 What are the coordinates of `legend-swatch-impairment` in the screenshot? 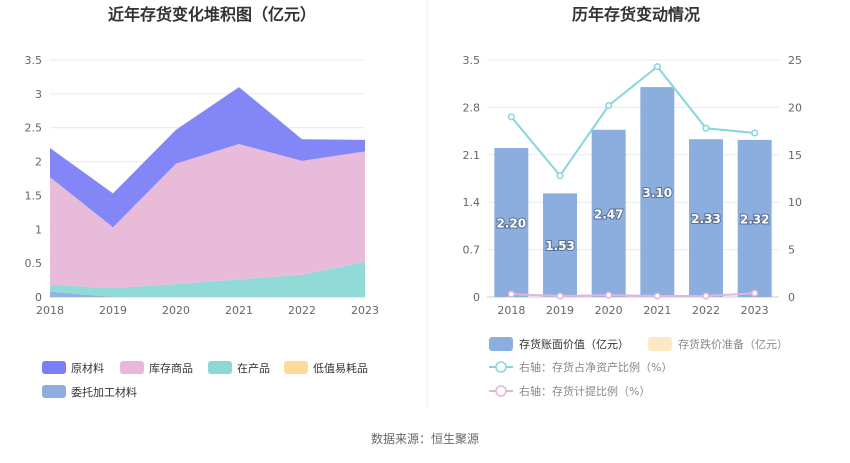 It's located at (660, 344).